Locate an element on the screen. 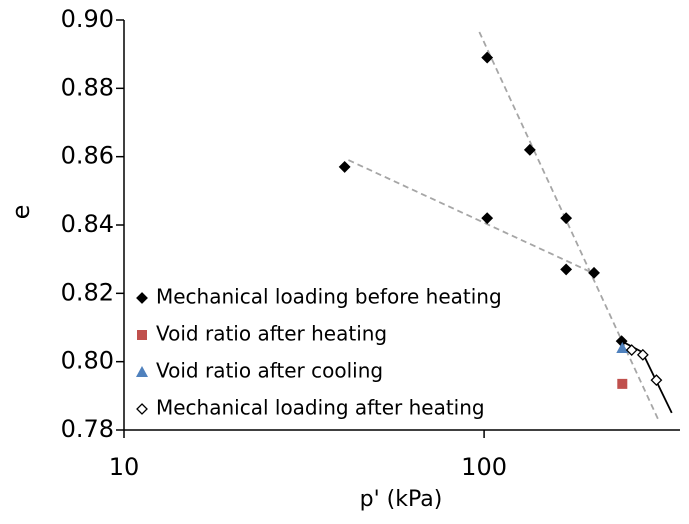 The image size is (689, 524). x-tick-label: 100 is located at coordinates (484, 467).